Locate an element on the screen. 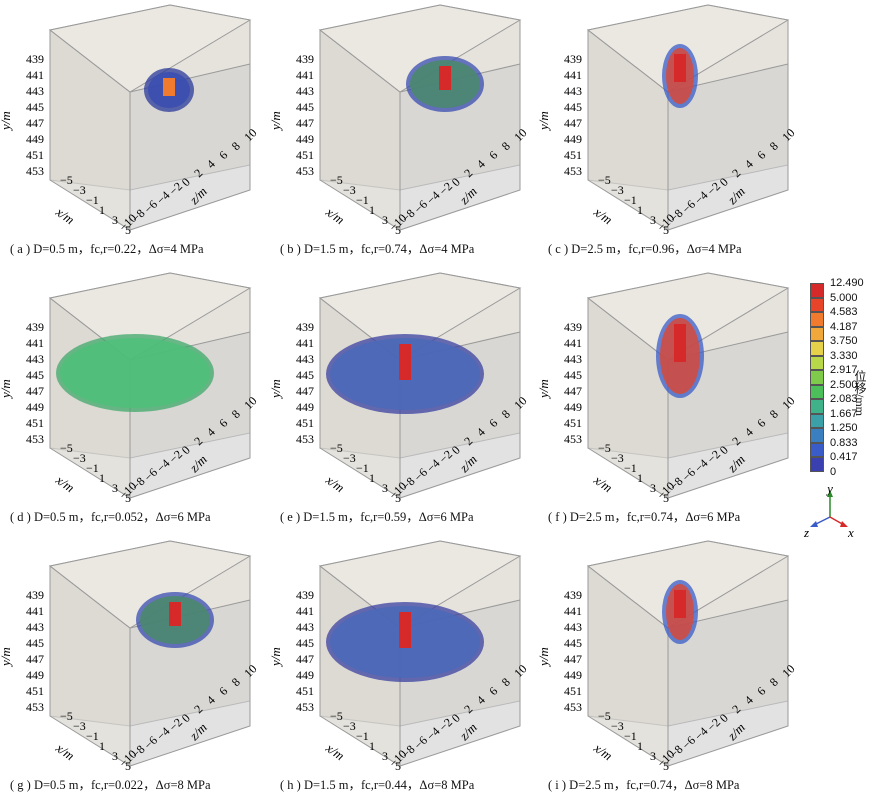  panel-caption: ( d ) D=0.5 m，fc,r=0.052，Δσ=6 MPa is located at coordinates (110, 517).